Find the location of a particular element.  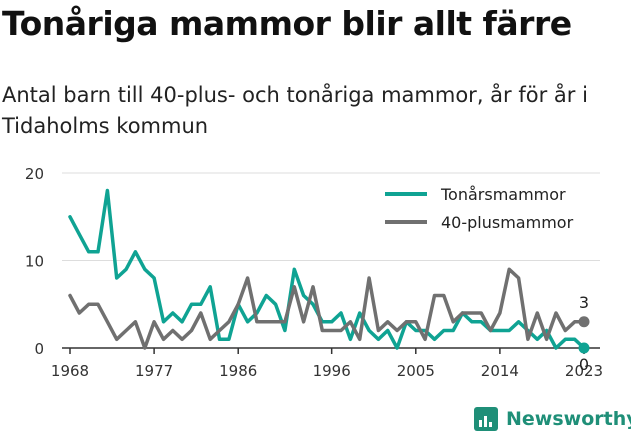

legend-label: Tonårsmammor is located at coordinates (503, 194).